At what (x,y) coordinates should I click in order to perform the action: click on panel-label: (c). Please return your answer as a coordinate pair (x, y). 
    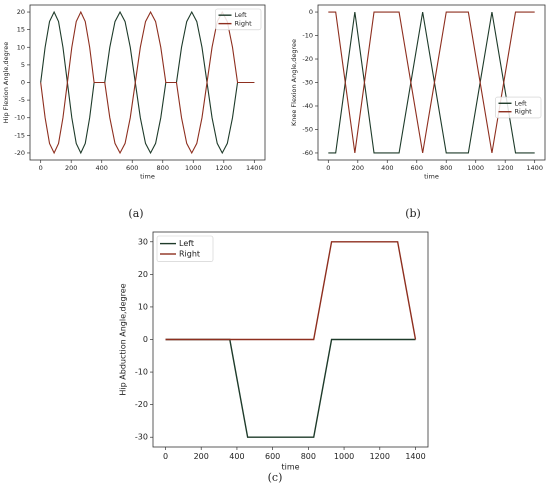
    Looking at the image, I should click on (275, 477).